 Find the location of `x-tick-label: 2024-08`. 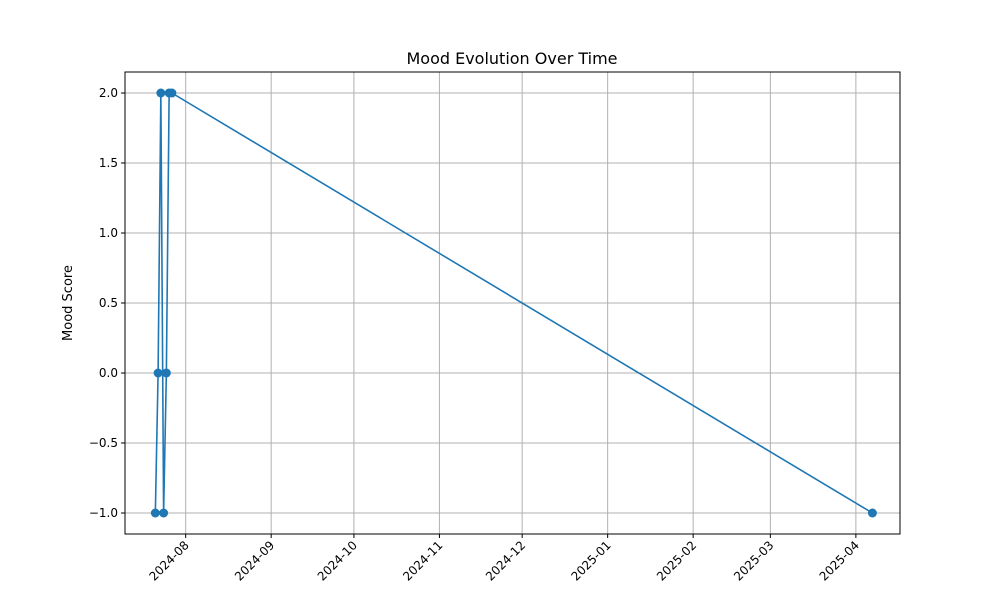

x-tick-label: 2024-08 is located at coordinates (168, 560).